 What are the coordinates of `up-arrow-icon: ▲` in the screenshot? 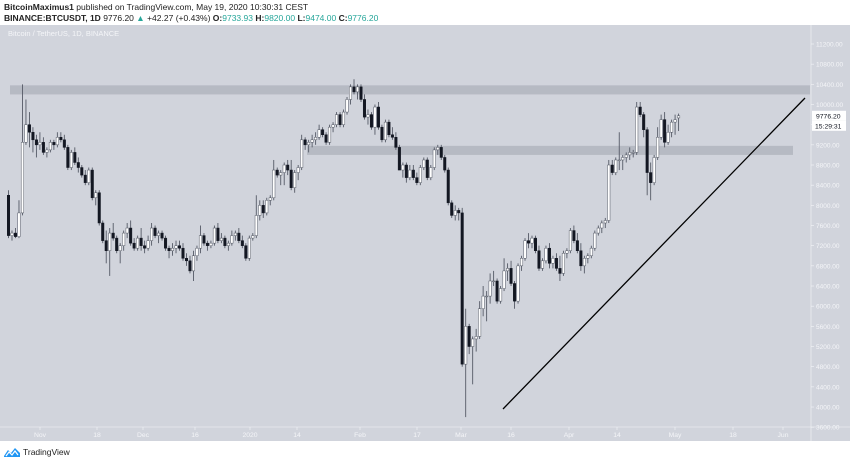 It's located at (140, 18).